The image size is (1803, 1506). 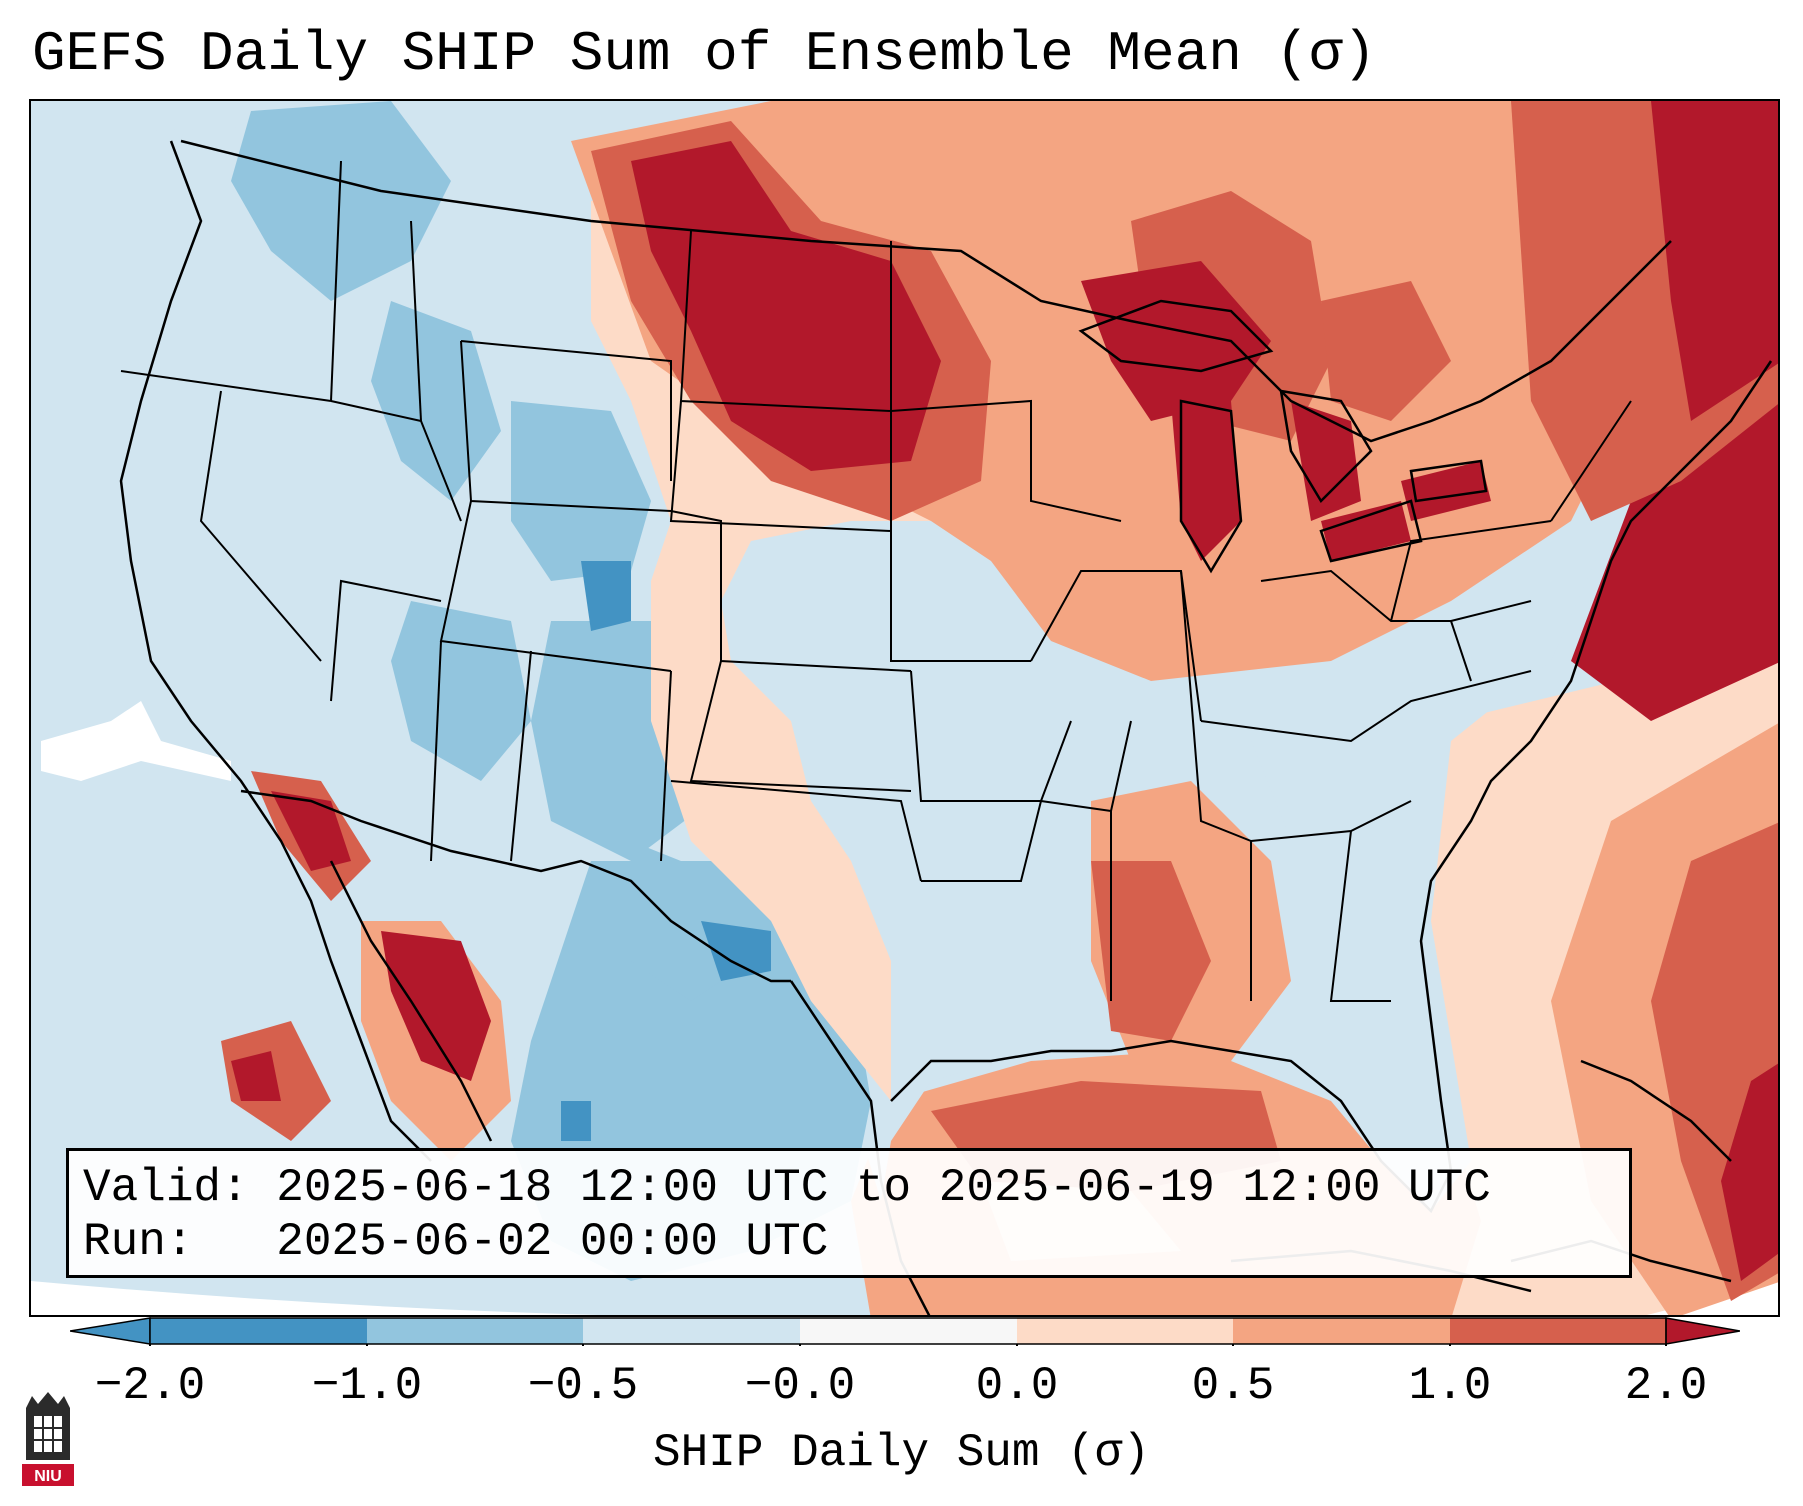 I want to click on colorbar, so click(x=905, y=1331).